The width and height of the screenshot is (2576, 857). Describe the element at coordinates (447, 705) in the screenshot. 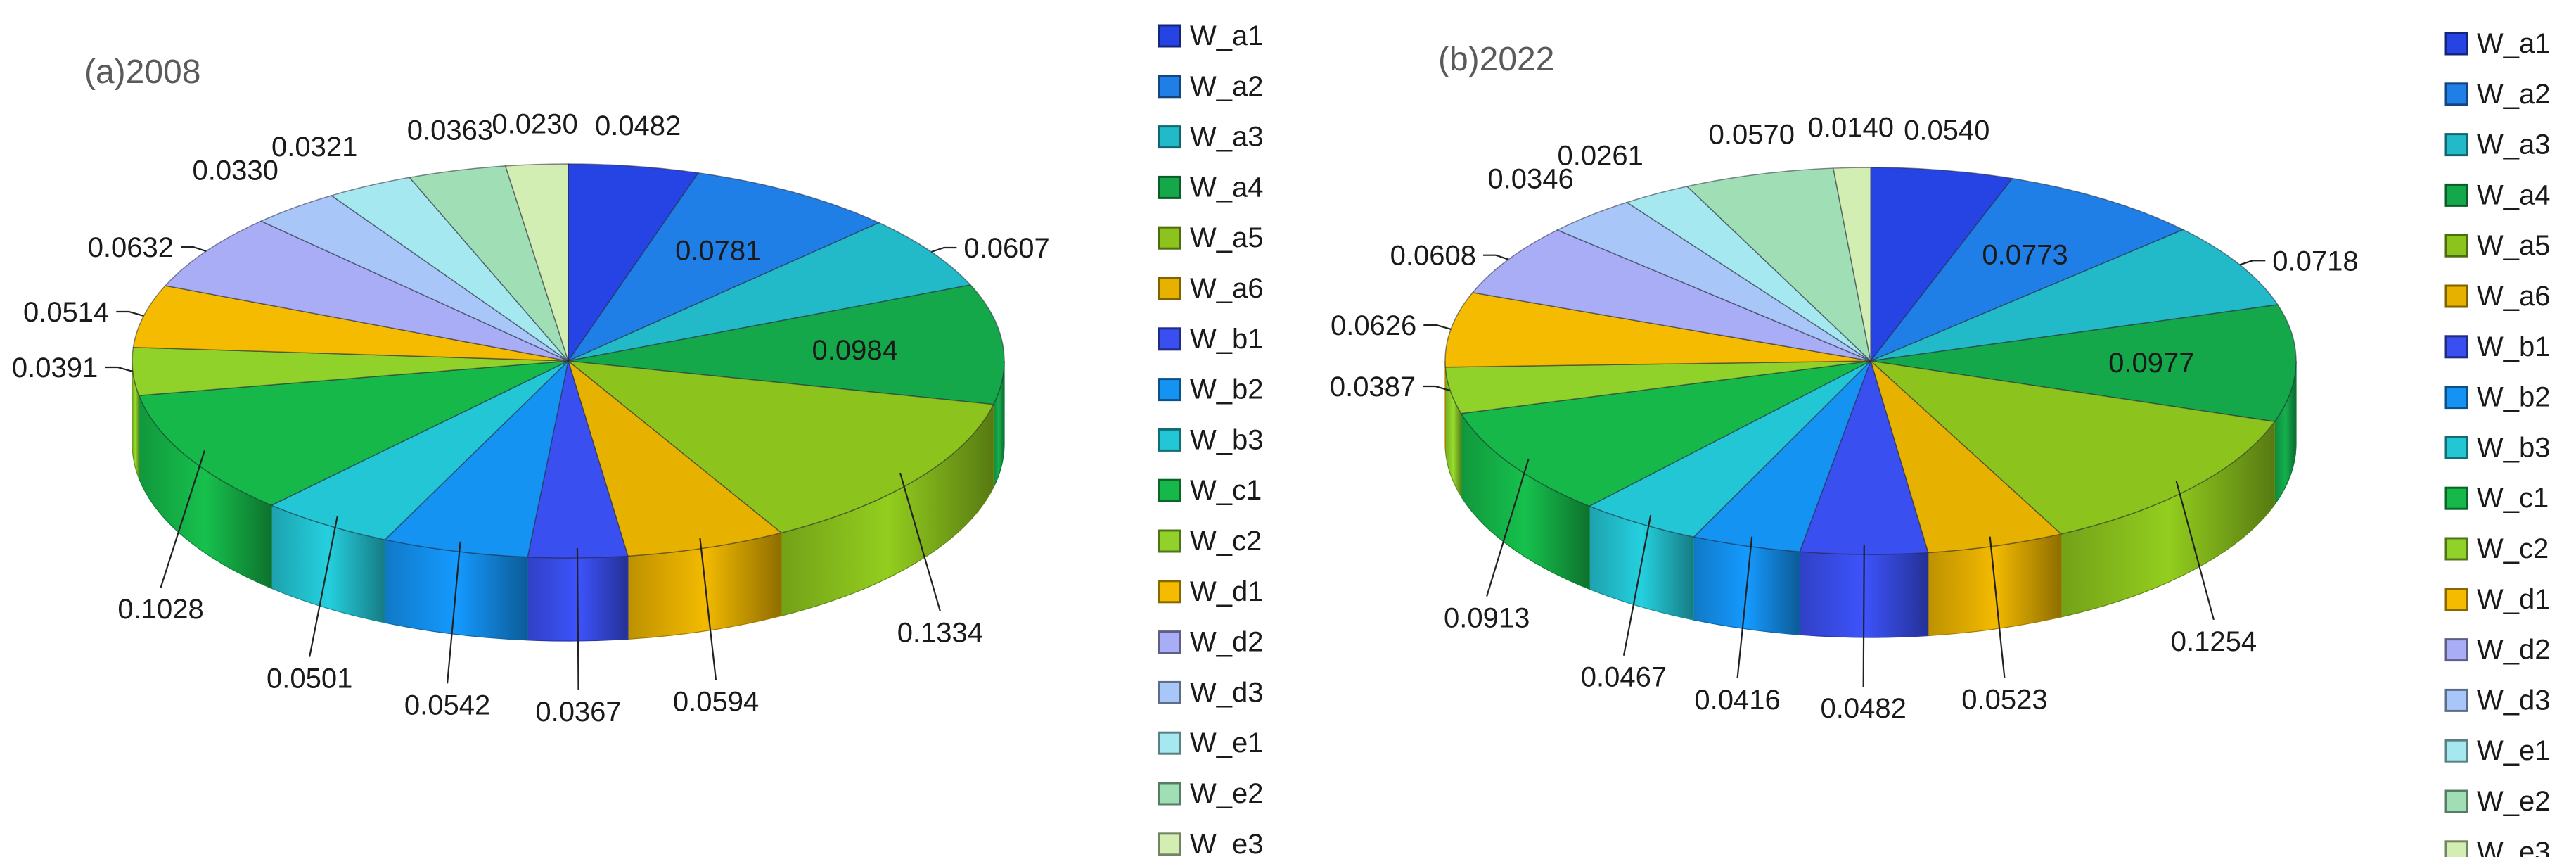

I see `value-label-W_b2: 0.0542` at that location.